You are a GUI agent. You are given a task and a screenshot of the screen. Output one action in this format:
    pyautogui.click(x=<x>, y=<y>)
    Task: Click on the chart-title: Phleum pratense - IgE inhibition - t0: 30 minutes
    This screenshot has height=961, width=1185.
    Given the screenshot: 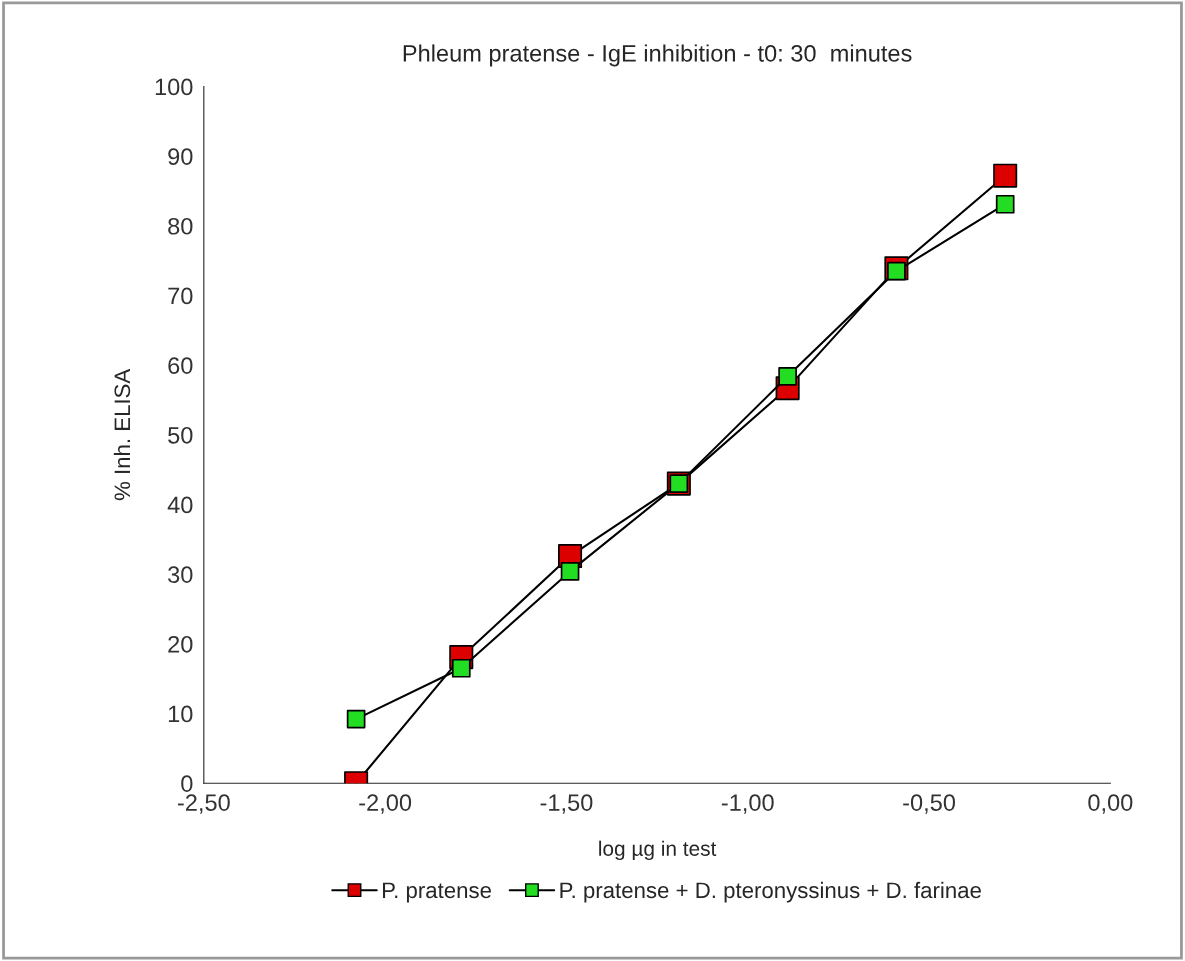 What is the action you would take?
    pyautogui.click(x=657, y=55)
    